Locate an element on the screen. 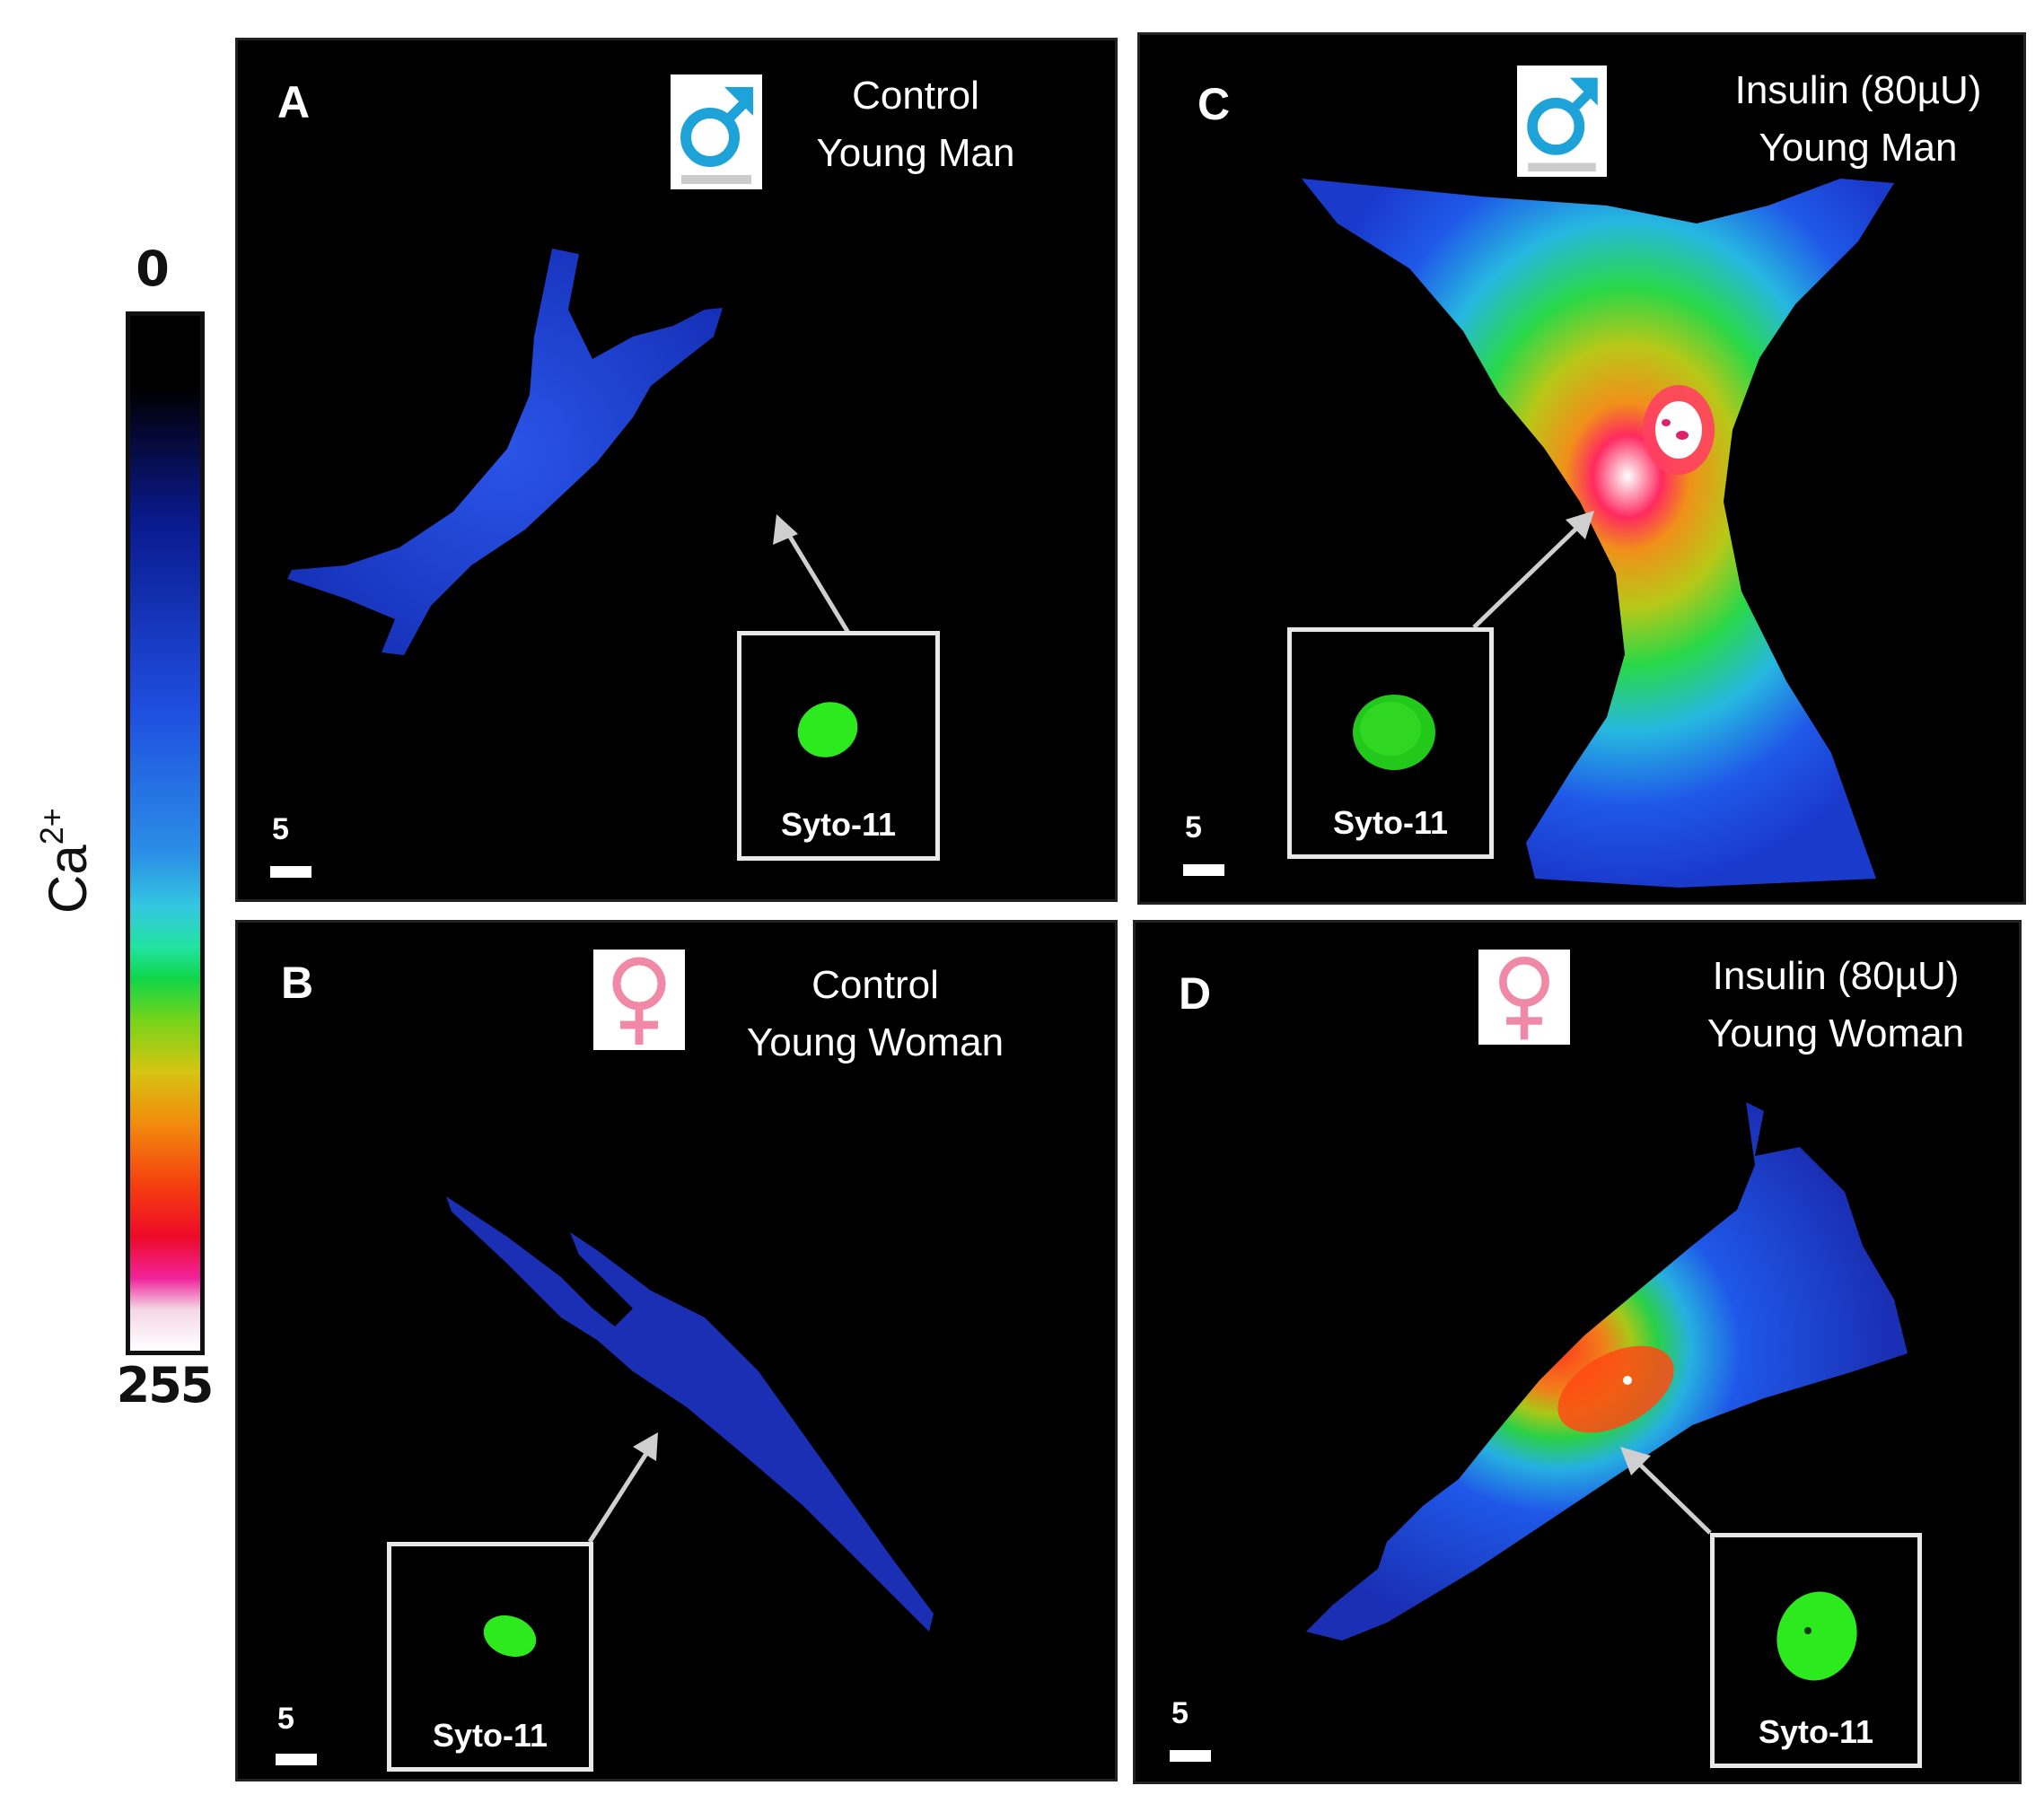 The height and width of the screenshot is (1812, 2044). panel-letter: A is located at coordinates (294, 102).